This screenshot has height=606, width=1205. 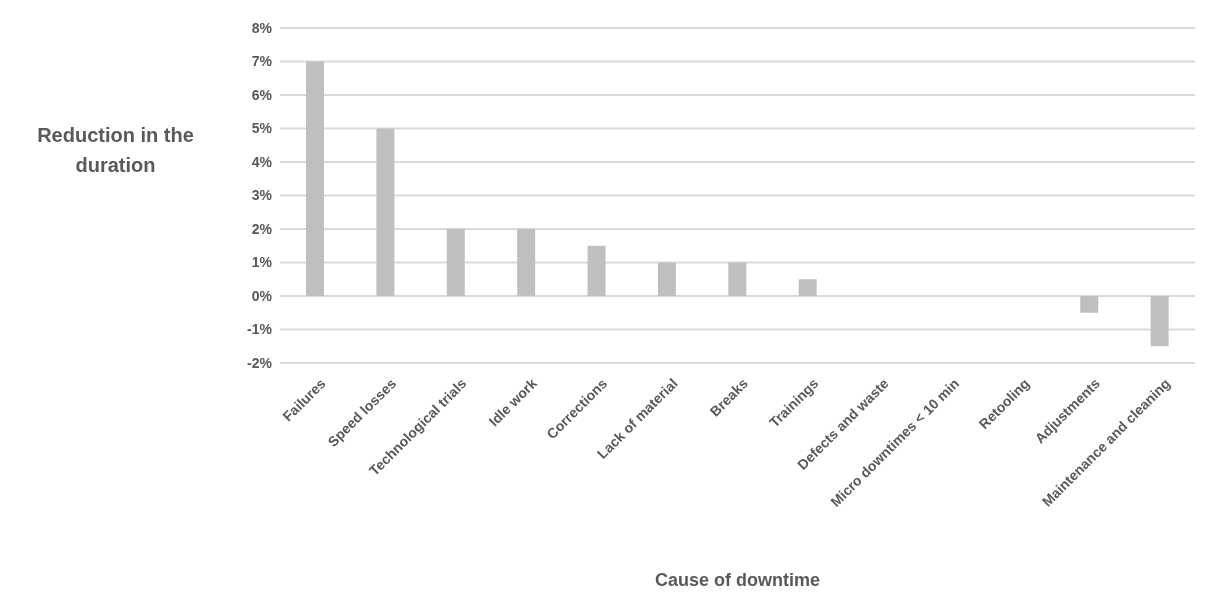 What do you see at coordinates (262, 161) in the screenshot?
I see `y-tick-label: 4%` at bounding box center [262, 161].